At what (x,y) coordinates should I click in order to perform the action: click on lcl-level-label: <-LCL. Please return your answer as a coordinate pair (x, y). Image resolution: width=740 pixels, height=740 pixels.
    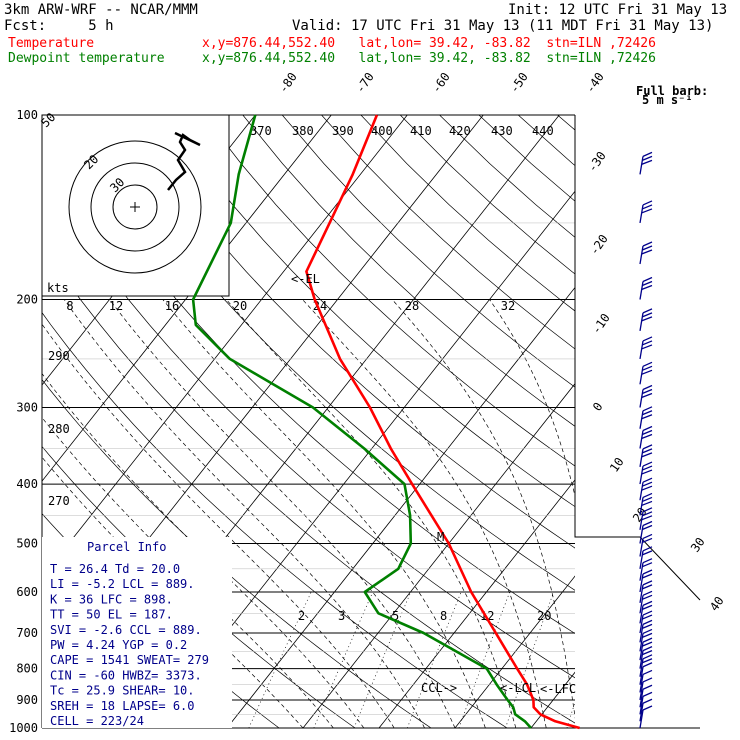
    Looking at the image, I should click on (518, 688).